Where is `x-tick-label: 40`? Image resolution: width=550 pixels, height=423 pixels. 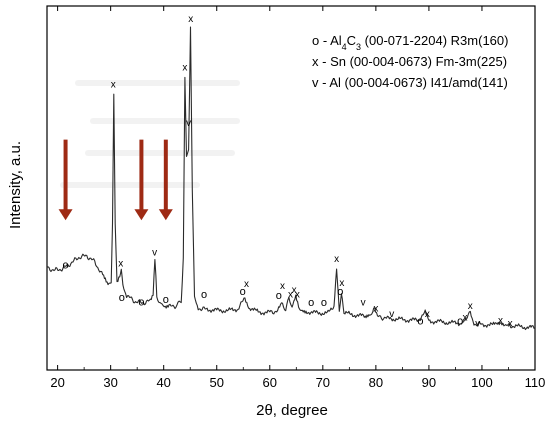
x-tick-label: 40 is located at coordinates (163, 382).